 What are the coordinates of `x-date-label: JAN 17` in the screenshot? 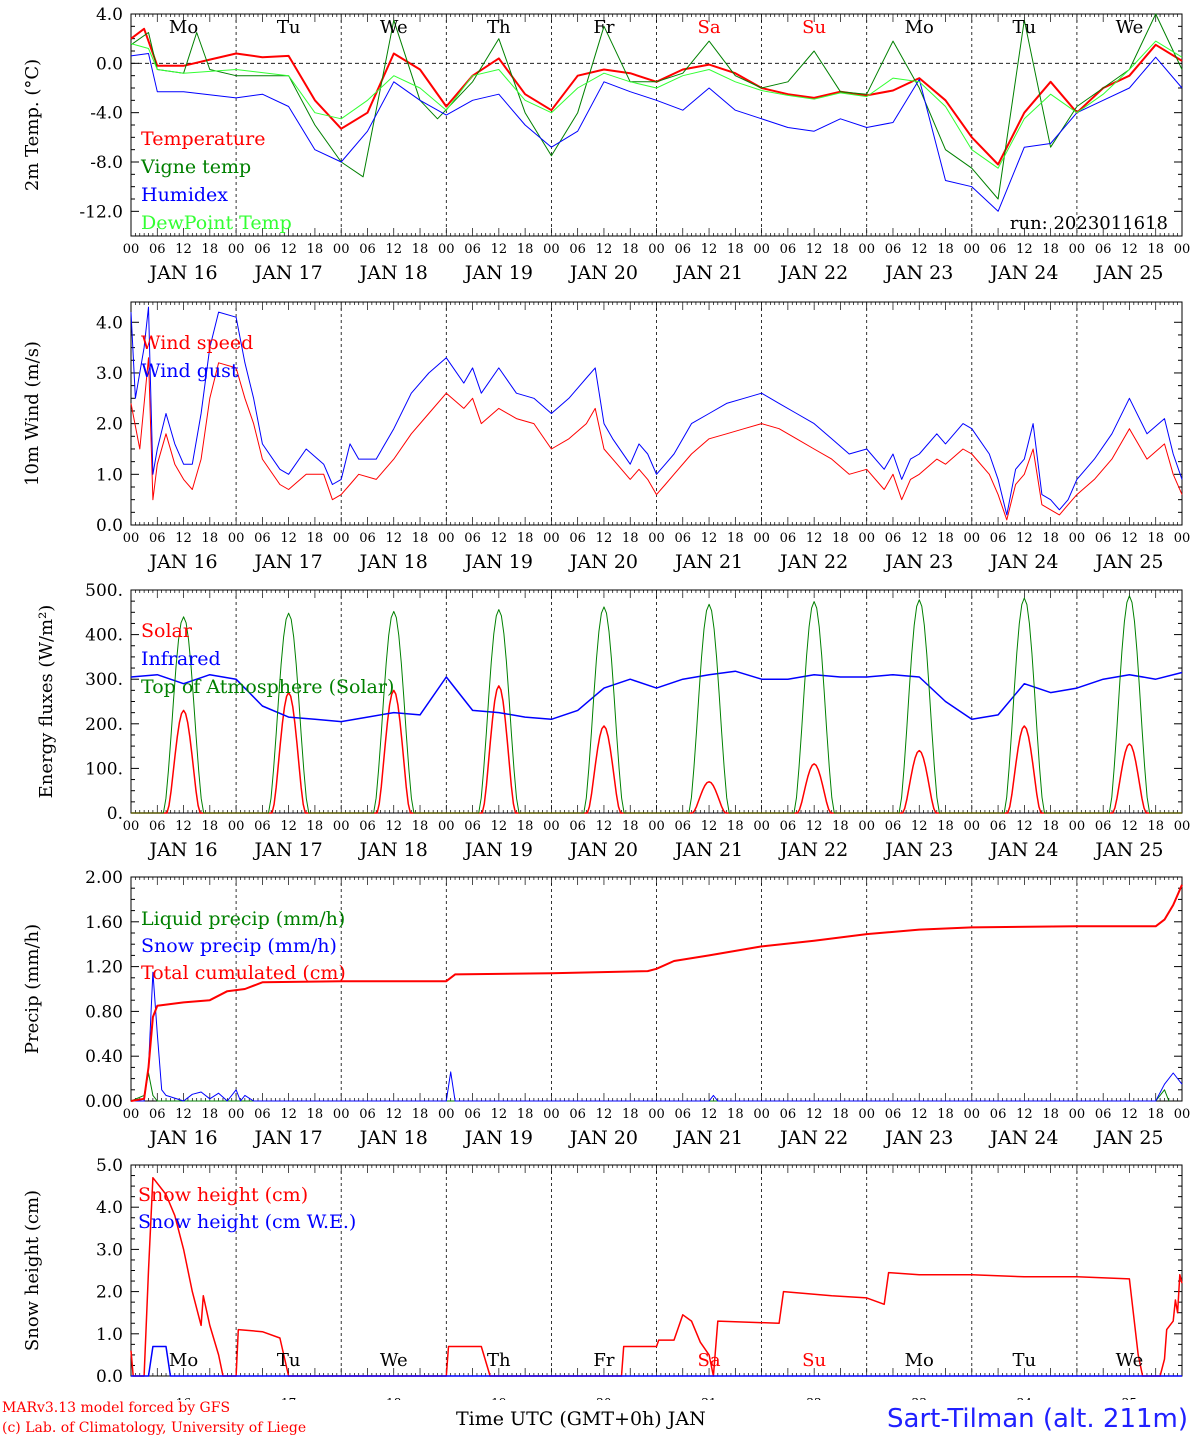 It's located at (288, 562).